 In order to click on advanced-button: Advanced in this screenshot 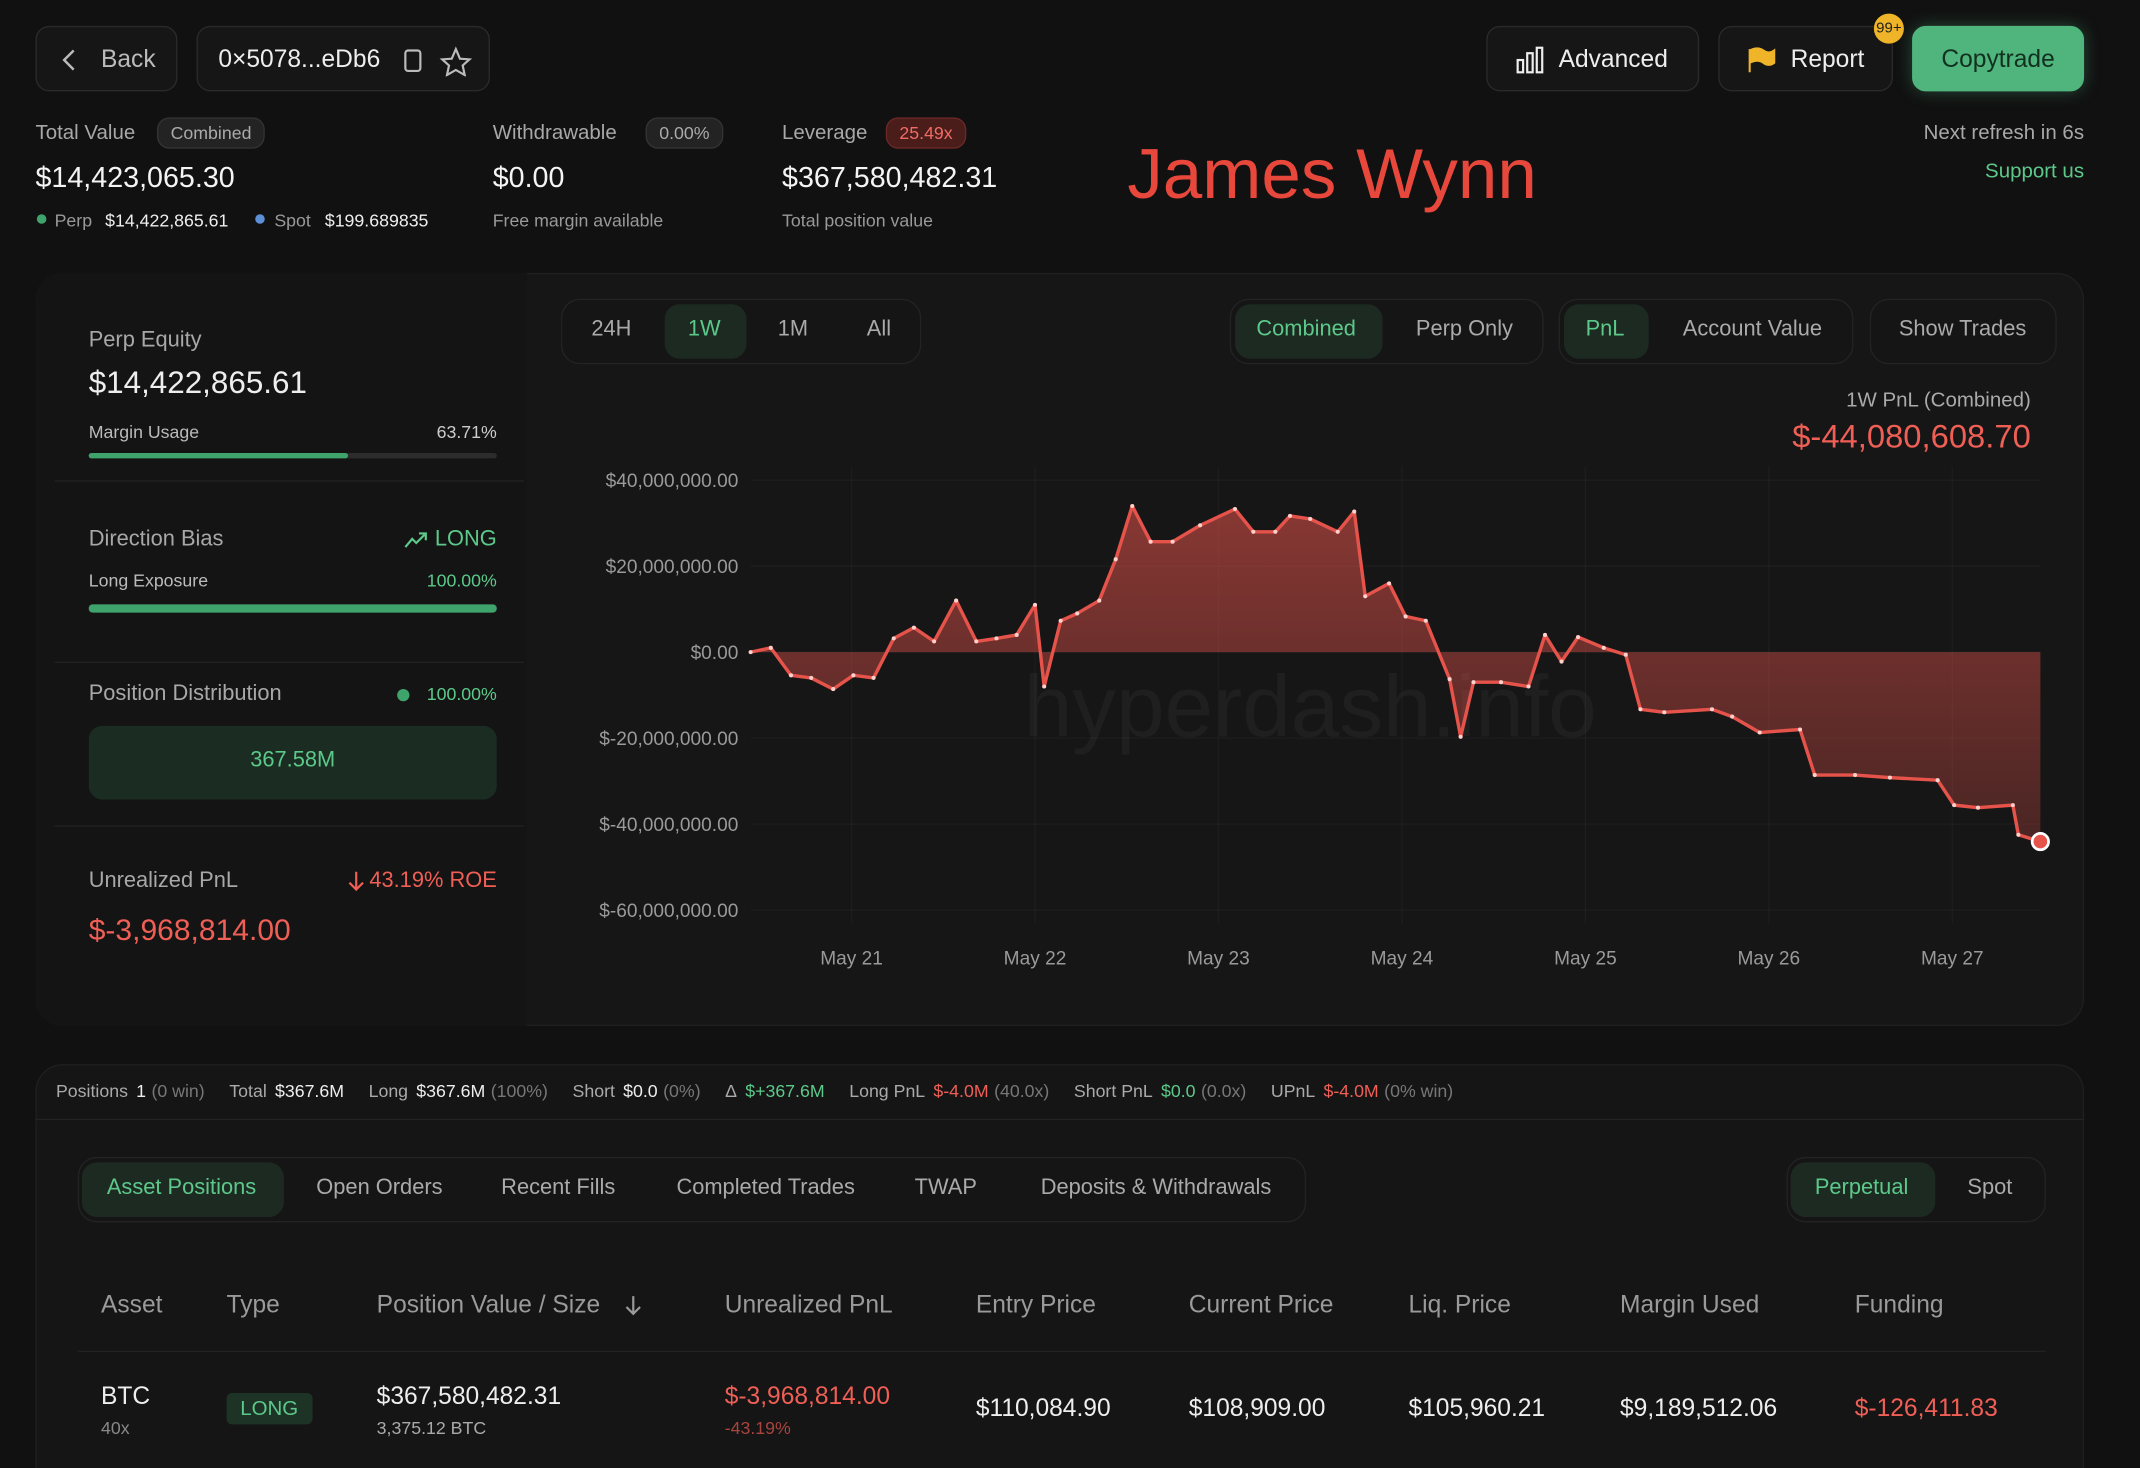, I will do `click(1593, 58)`.